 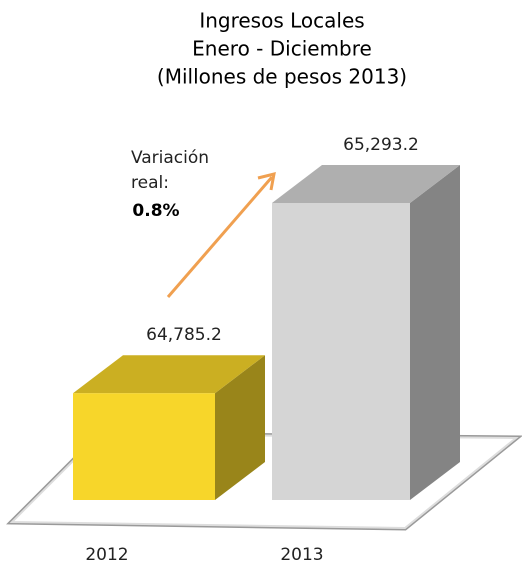 I want to click on arrow, so click(x=220, y=237).